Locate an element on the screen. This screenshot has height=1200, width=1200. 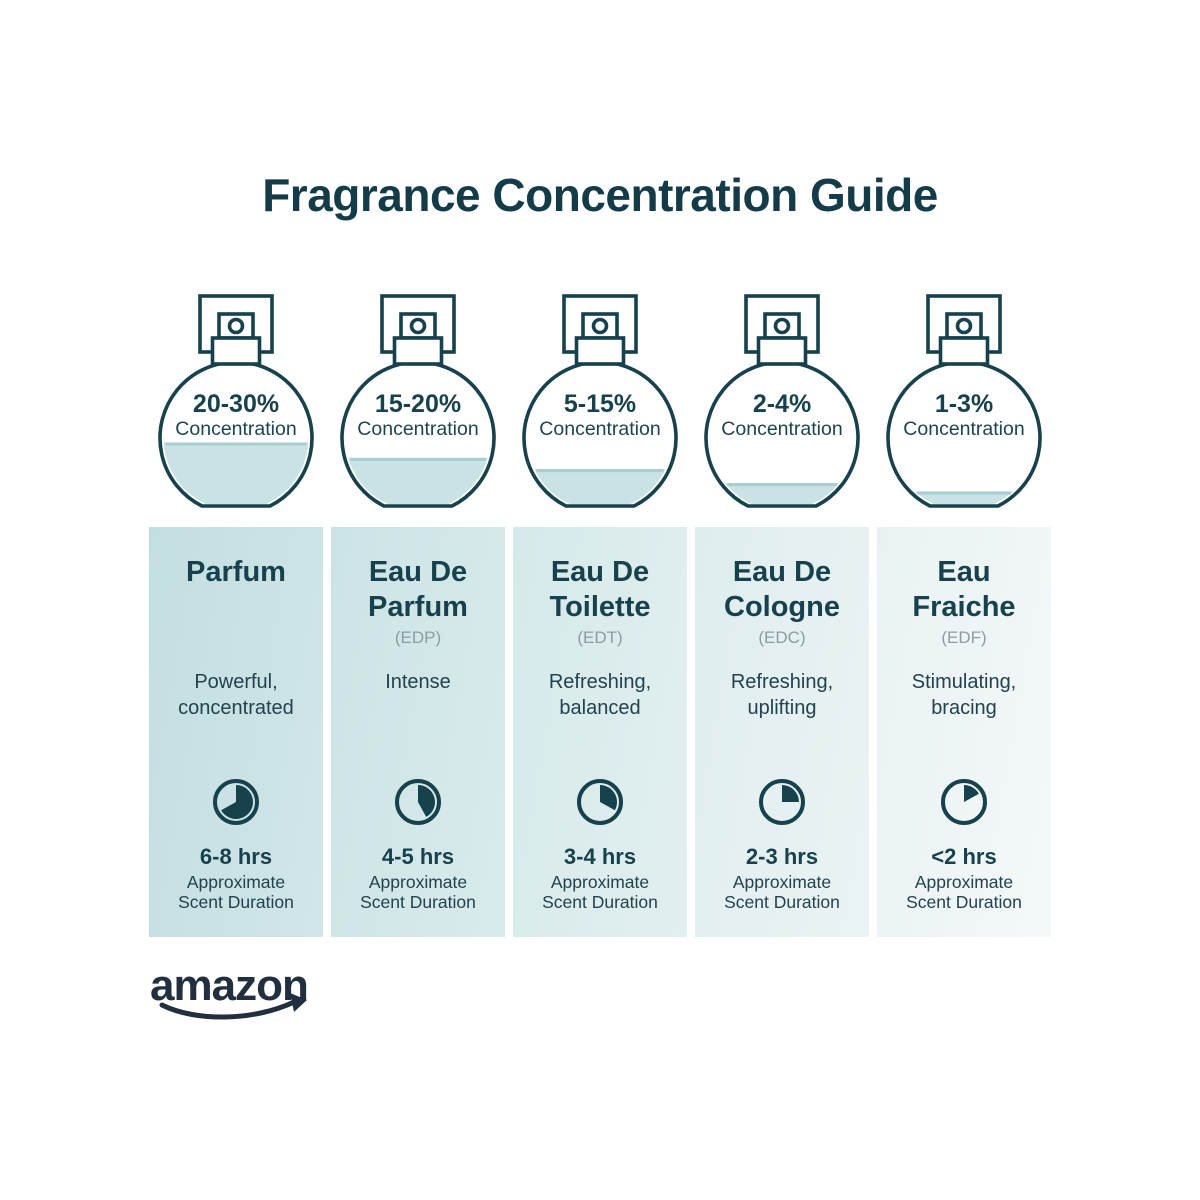
category-name: Eau De Parfum is located at coordinates (418, 589).